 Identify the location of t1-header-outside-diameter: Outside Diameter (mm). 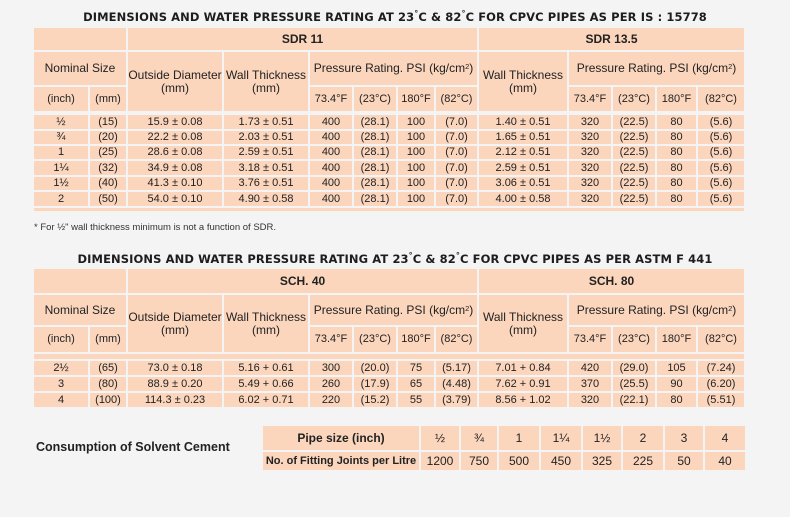
(175, 81).